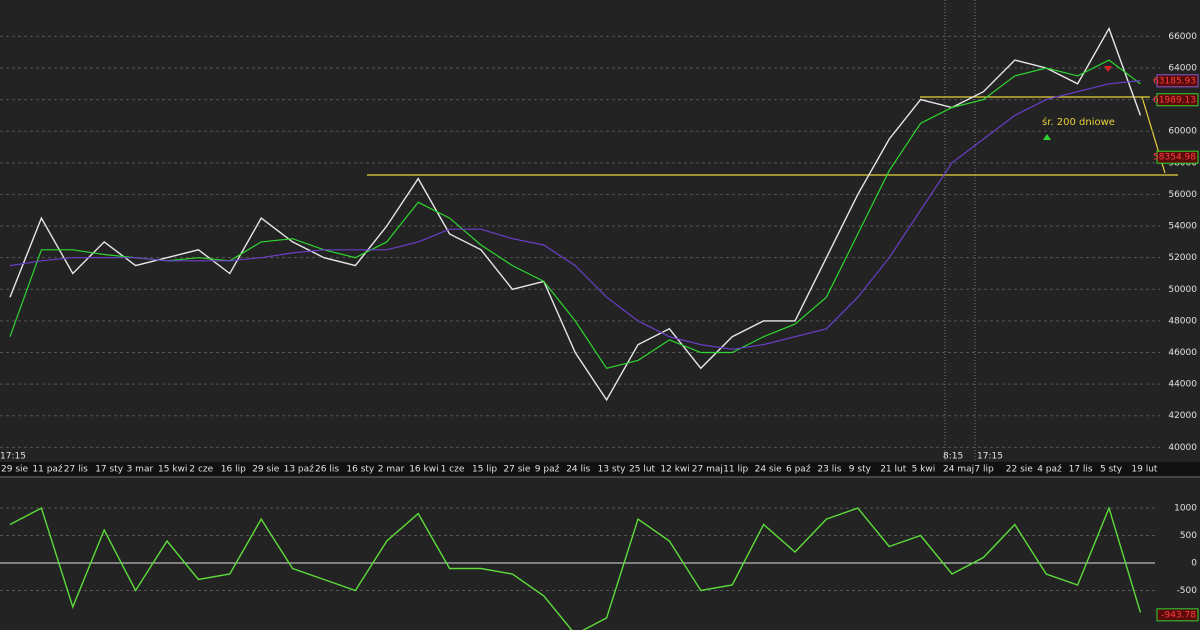 The width and height of the screenshot is (1200, 630). I want to click on x-tick-label: 11 lip, so click(735, 470).